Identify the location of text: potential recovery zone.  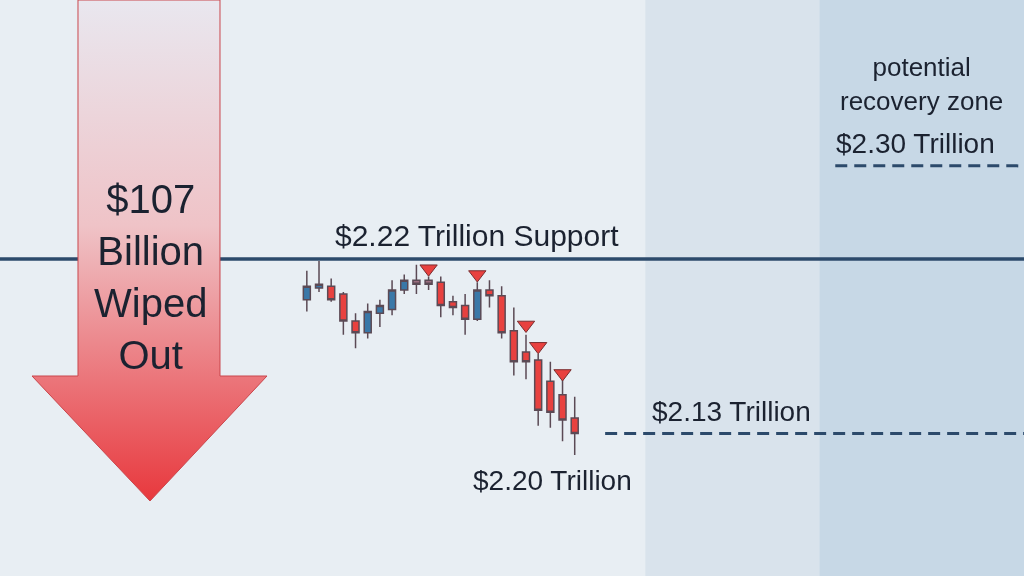
(922, 84).